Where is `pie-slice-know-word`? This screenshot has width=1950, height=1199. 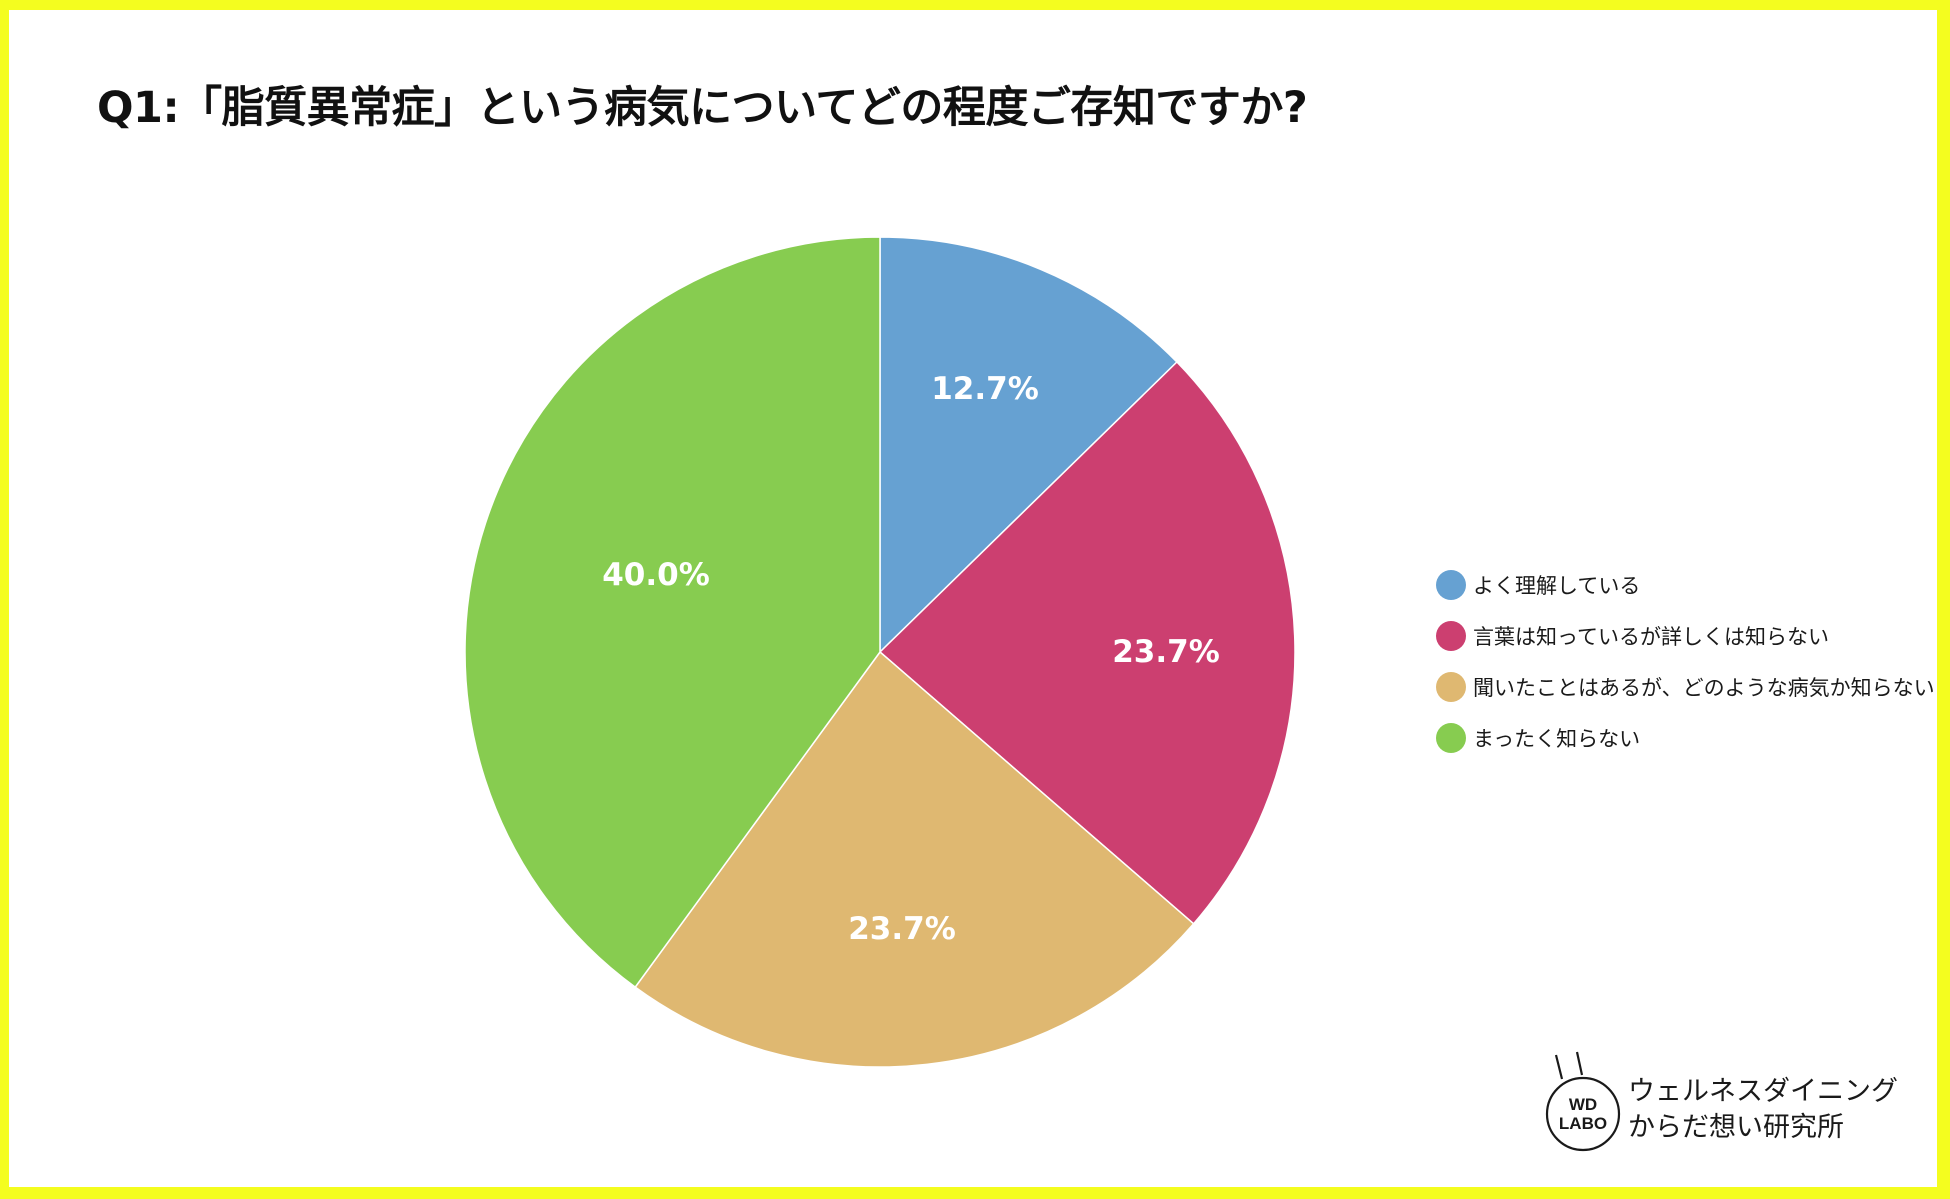 pie-slice-know-word is located at coordinates (1087, 643).